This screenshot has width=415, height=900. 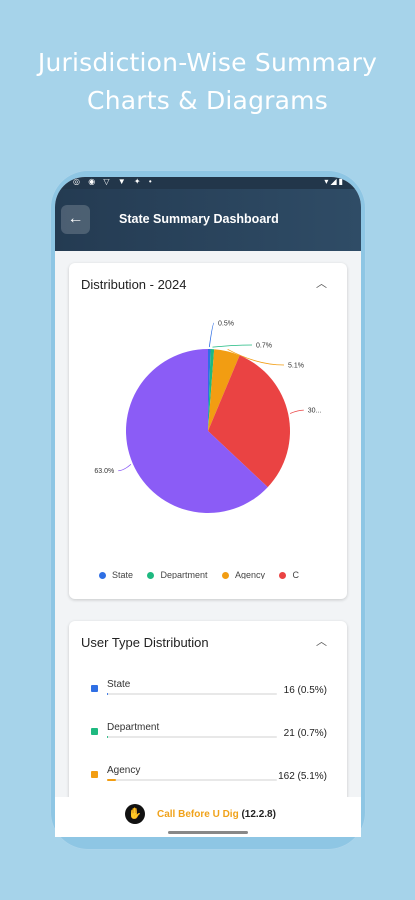 I want to click on legend-label: C, so click(x=295, y=574).